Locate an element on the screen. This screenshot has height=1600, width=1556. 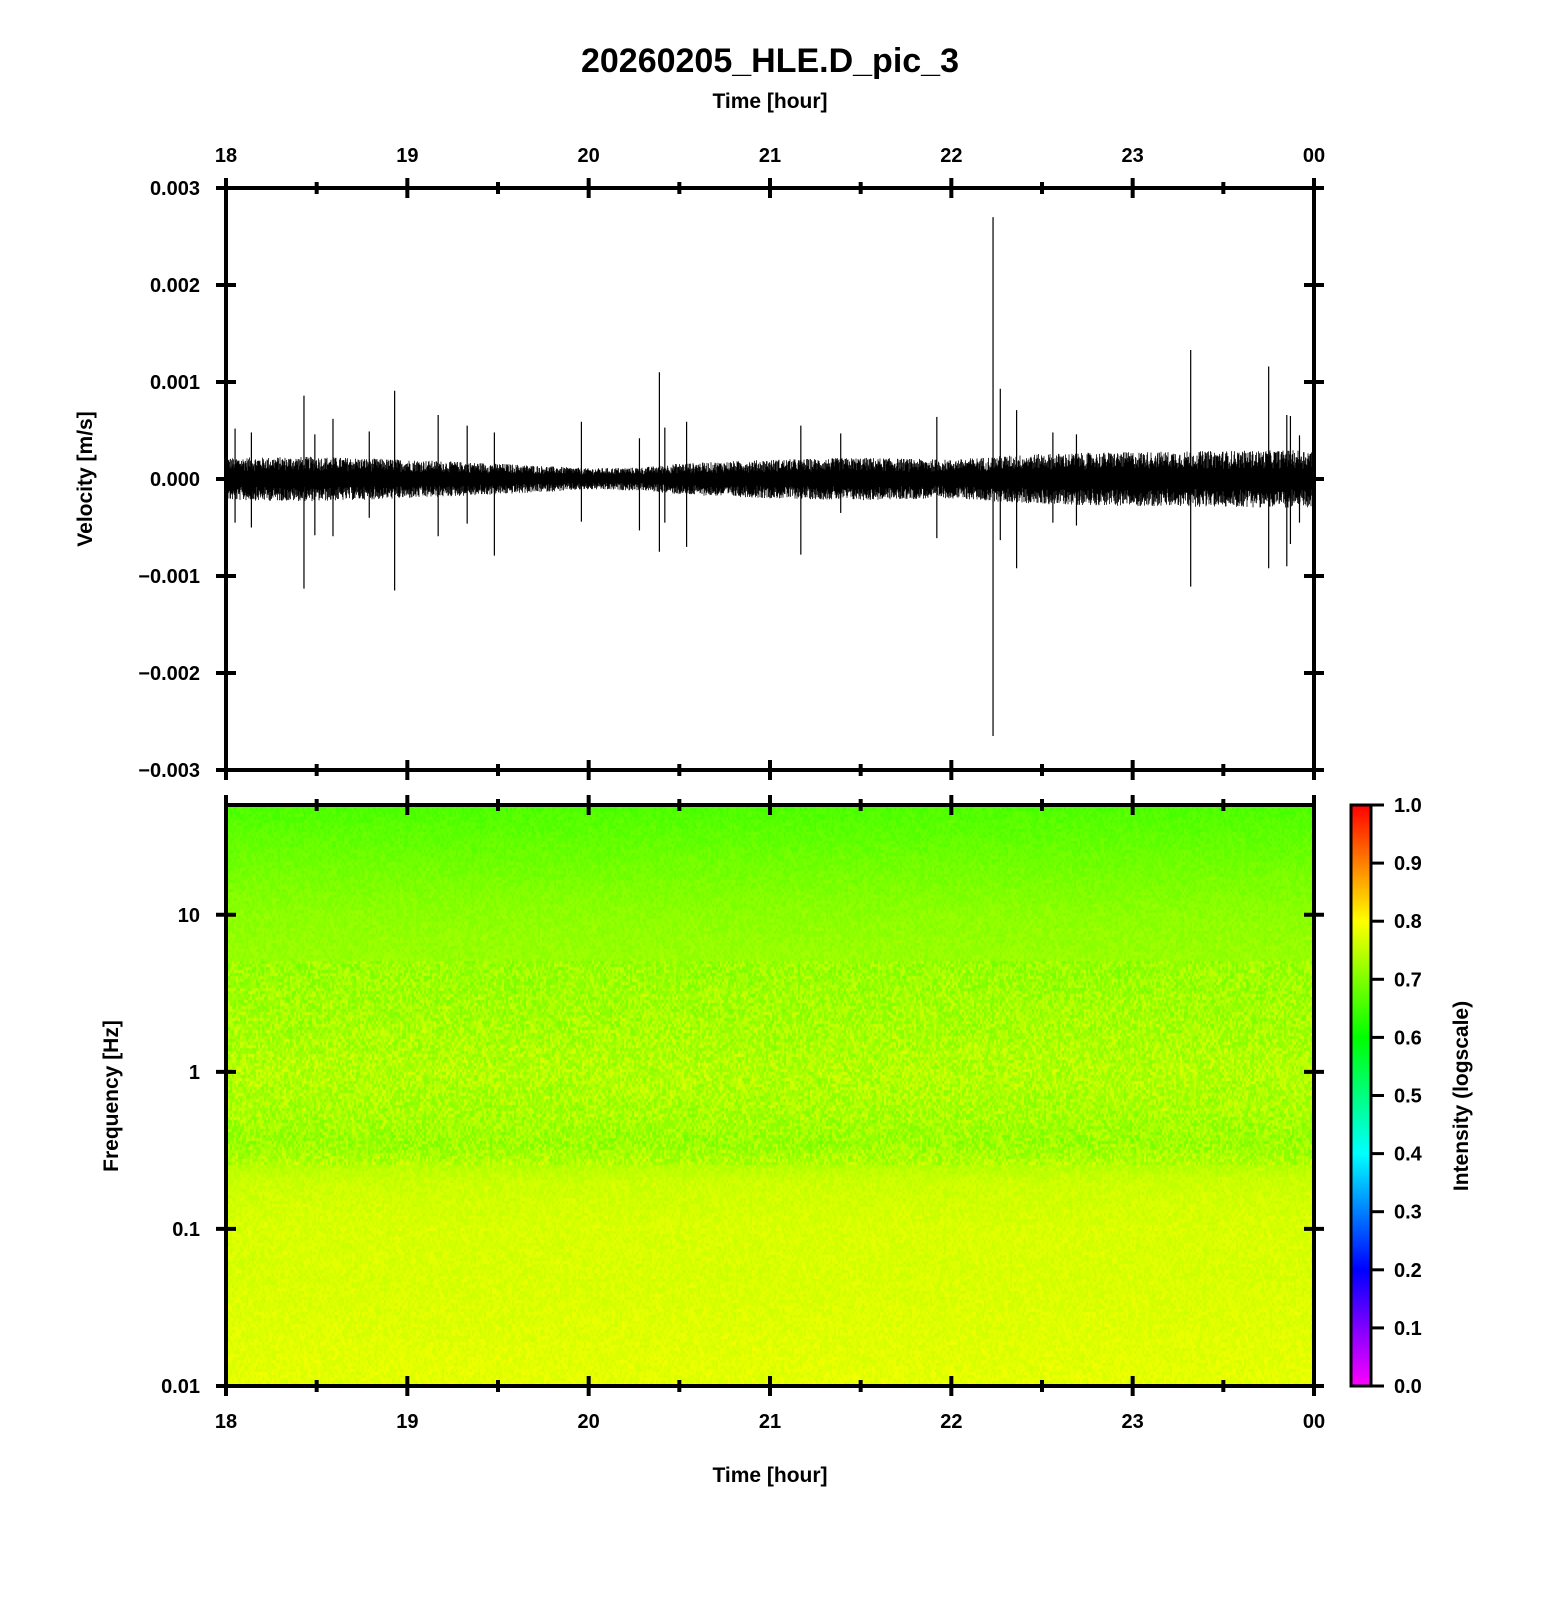
top-x-tick-label: 00 is located at coordinates (1314, 156).